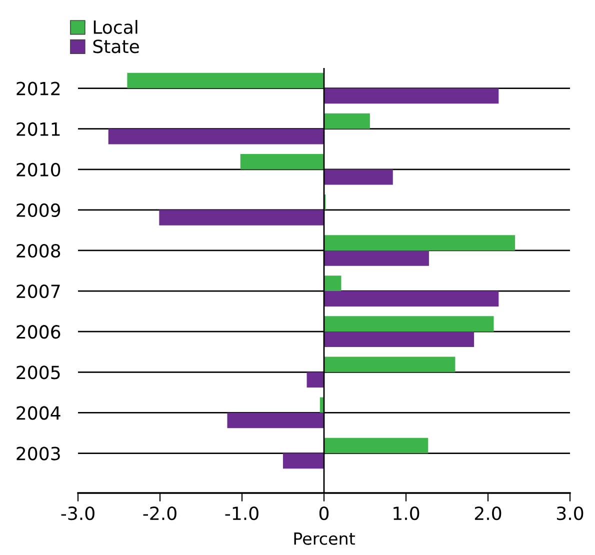 The image size is (595, 555). Describe the element at coordinates (488, 513) in the screenshot. I see `x-tick-label: 2.0` at that location.